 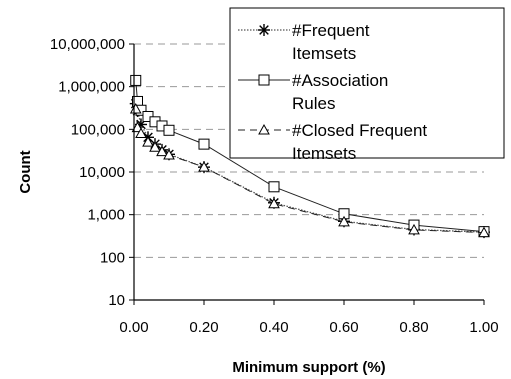 What do you see at coordinates (340, 80) in the screenshot?
I see `legend-label: #Association` at bounding box center [340, 80].